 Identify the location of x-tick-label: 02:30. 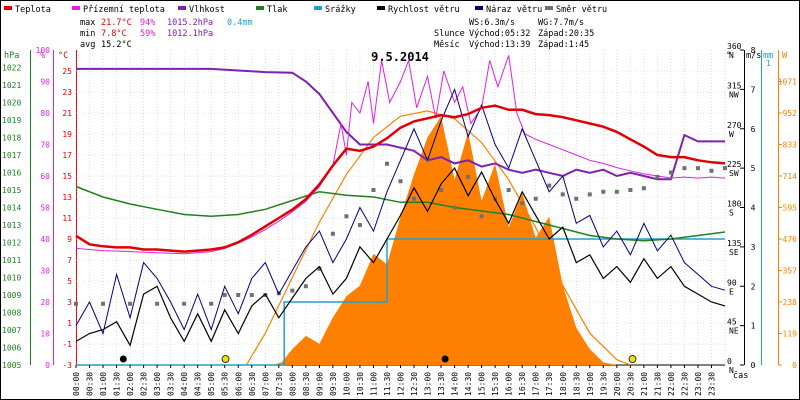
(144, 384).